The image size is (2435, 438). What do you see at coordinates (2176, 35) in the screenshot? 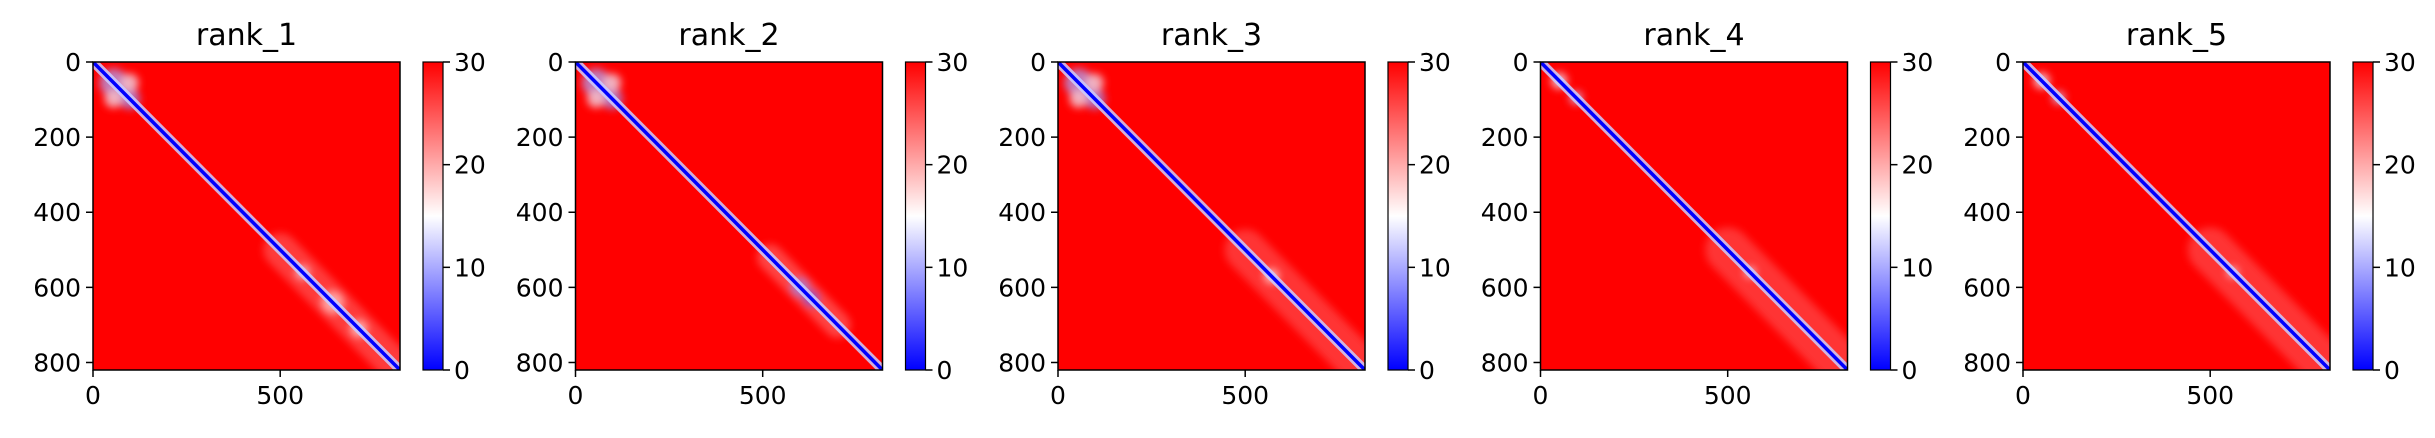
I see `chart-title: rank_5` at bounding box center [2176, 35].